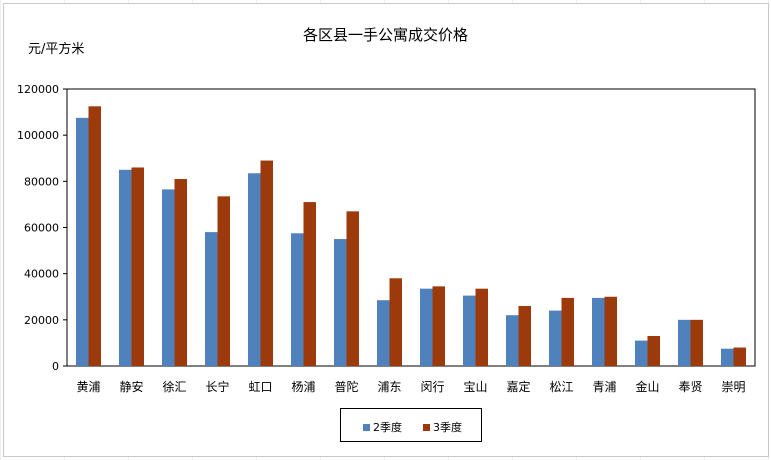 This screenshot has width=771, height=460. I want to click on y-tick-label: 100000, so click(38, 135).